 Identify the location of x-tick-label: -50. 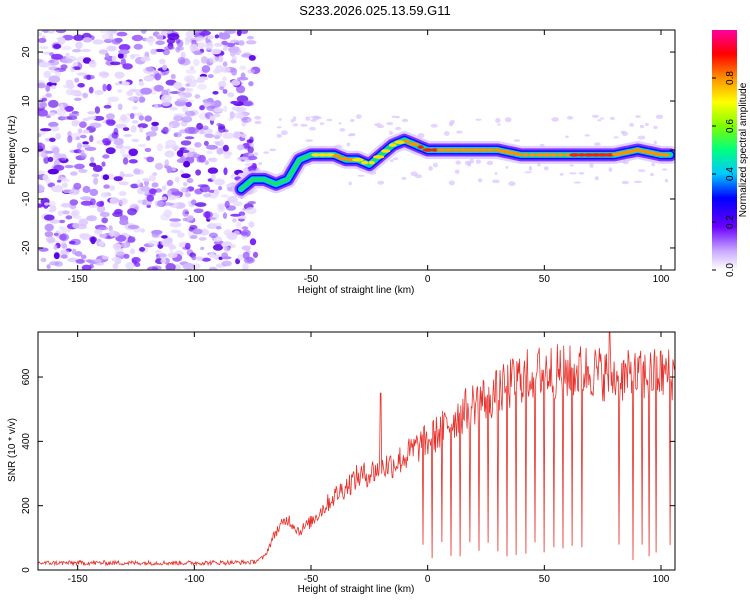
(311, 279).